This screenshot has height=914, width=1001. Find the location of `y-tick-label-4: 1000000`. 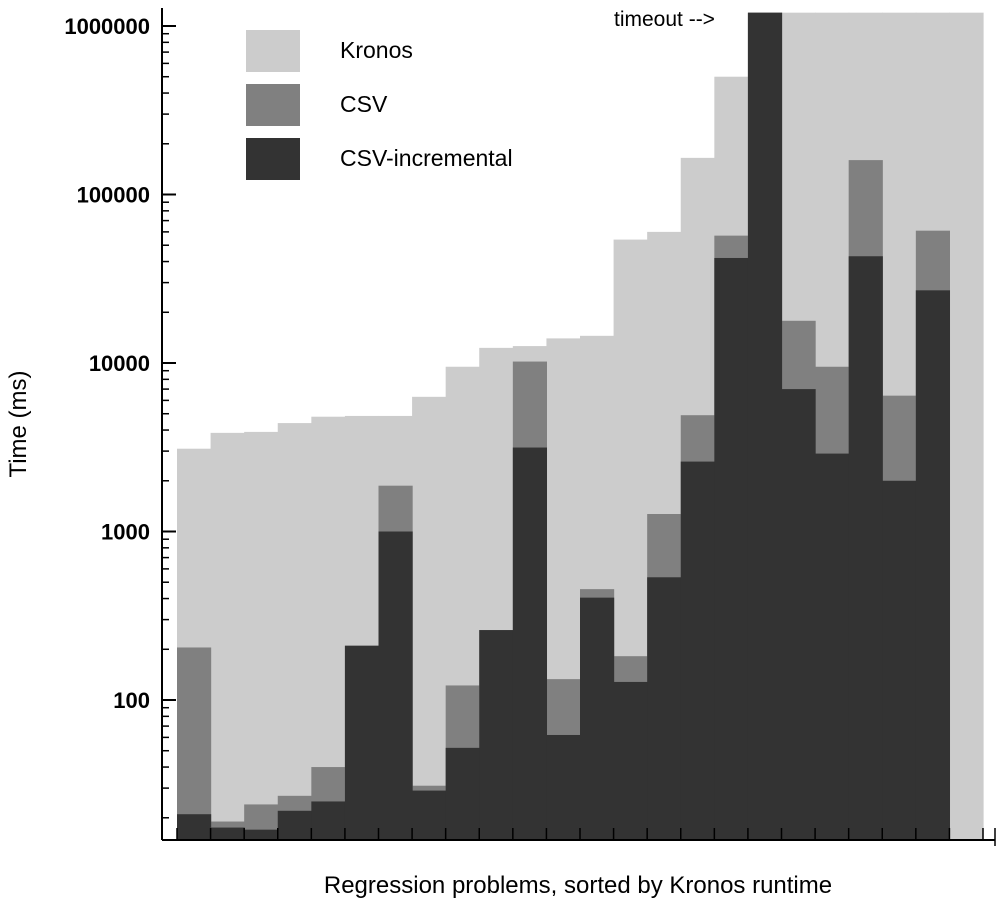

y-tick-label-4: 1000000 is located at coordinates (107, 26).